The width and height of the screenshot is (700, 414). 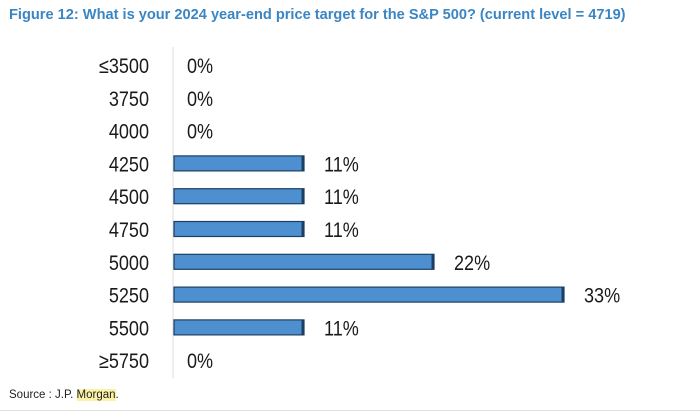 What do you see at coordinates (129, 231) in the screenshot?
I see `category-label: 4750` at bounding box center [129, 231].